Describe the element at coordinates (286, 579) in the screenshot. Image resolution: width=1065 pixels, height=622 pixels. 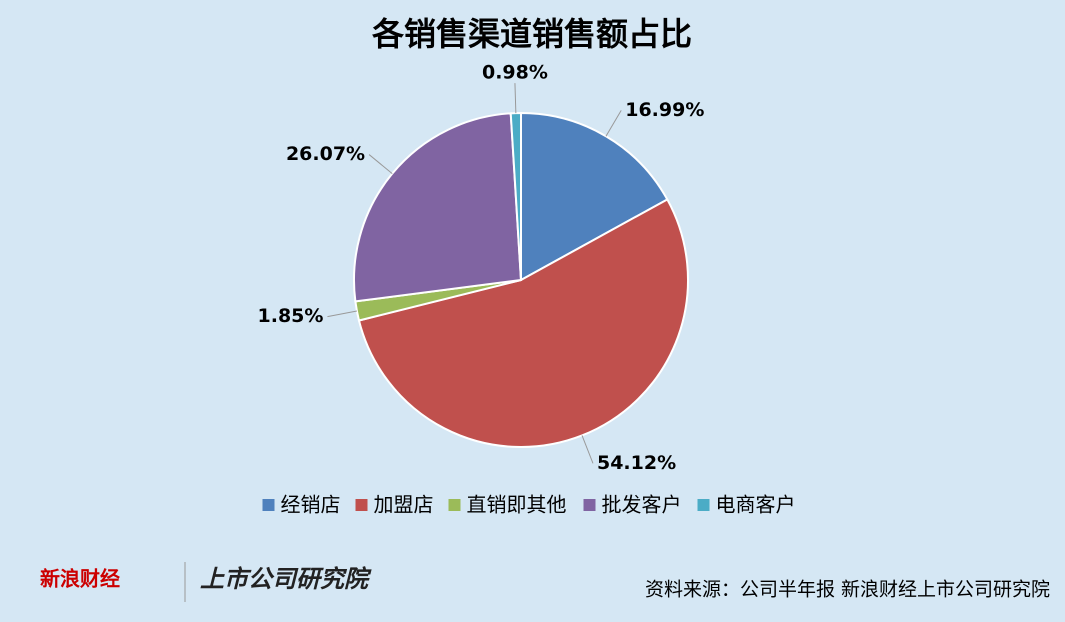
I see `footer-logo: 上市公司研究院` at that location.